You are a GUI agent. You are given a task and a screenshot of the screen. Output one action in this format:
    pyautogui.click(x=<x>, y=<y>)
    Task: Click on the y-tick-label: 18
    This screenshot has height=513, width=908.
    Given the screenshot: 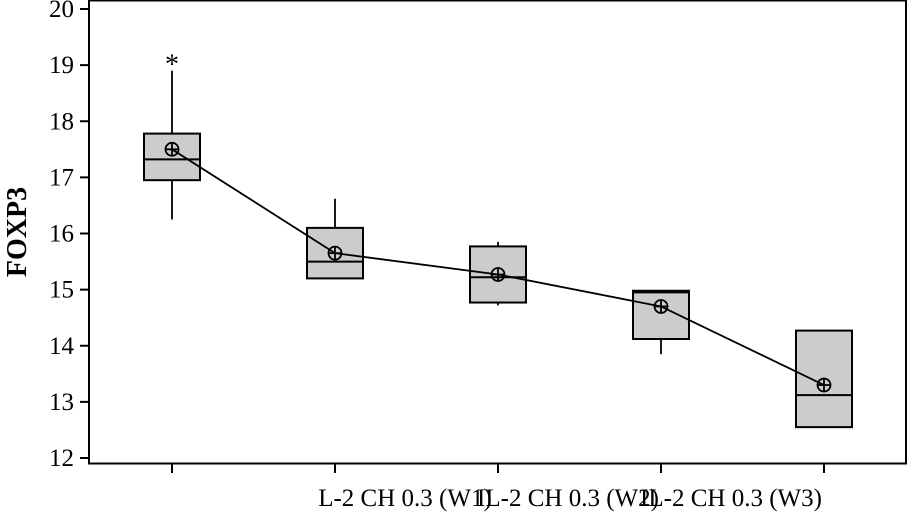 What is the action you would take?
    pyautogui.click(x=61, y=121)
    